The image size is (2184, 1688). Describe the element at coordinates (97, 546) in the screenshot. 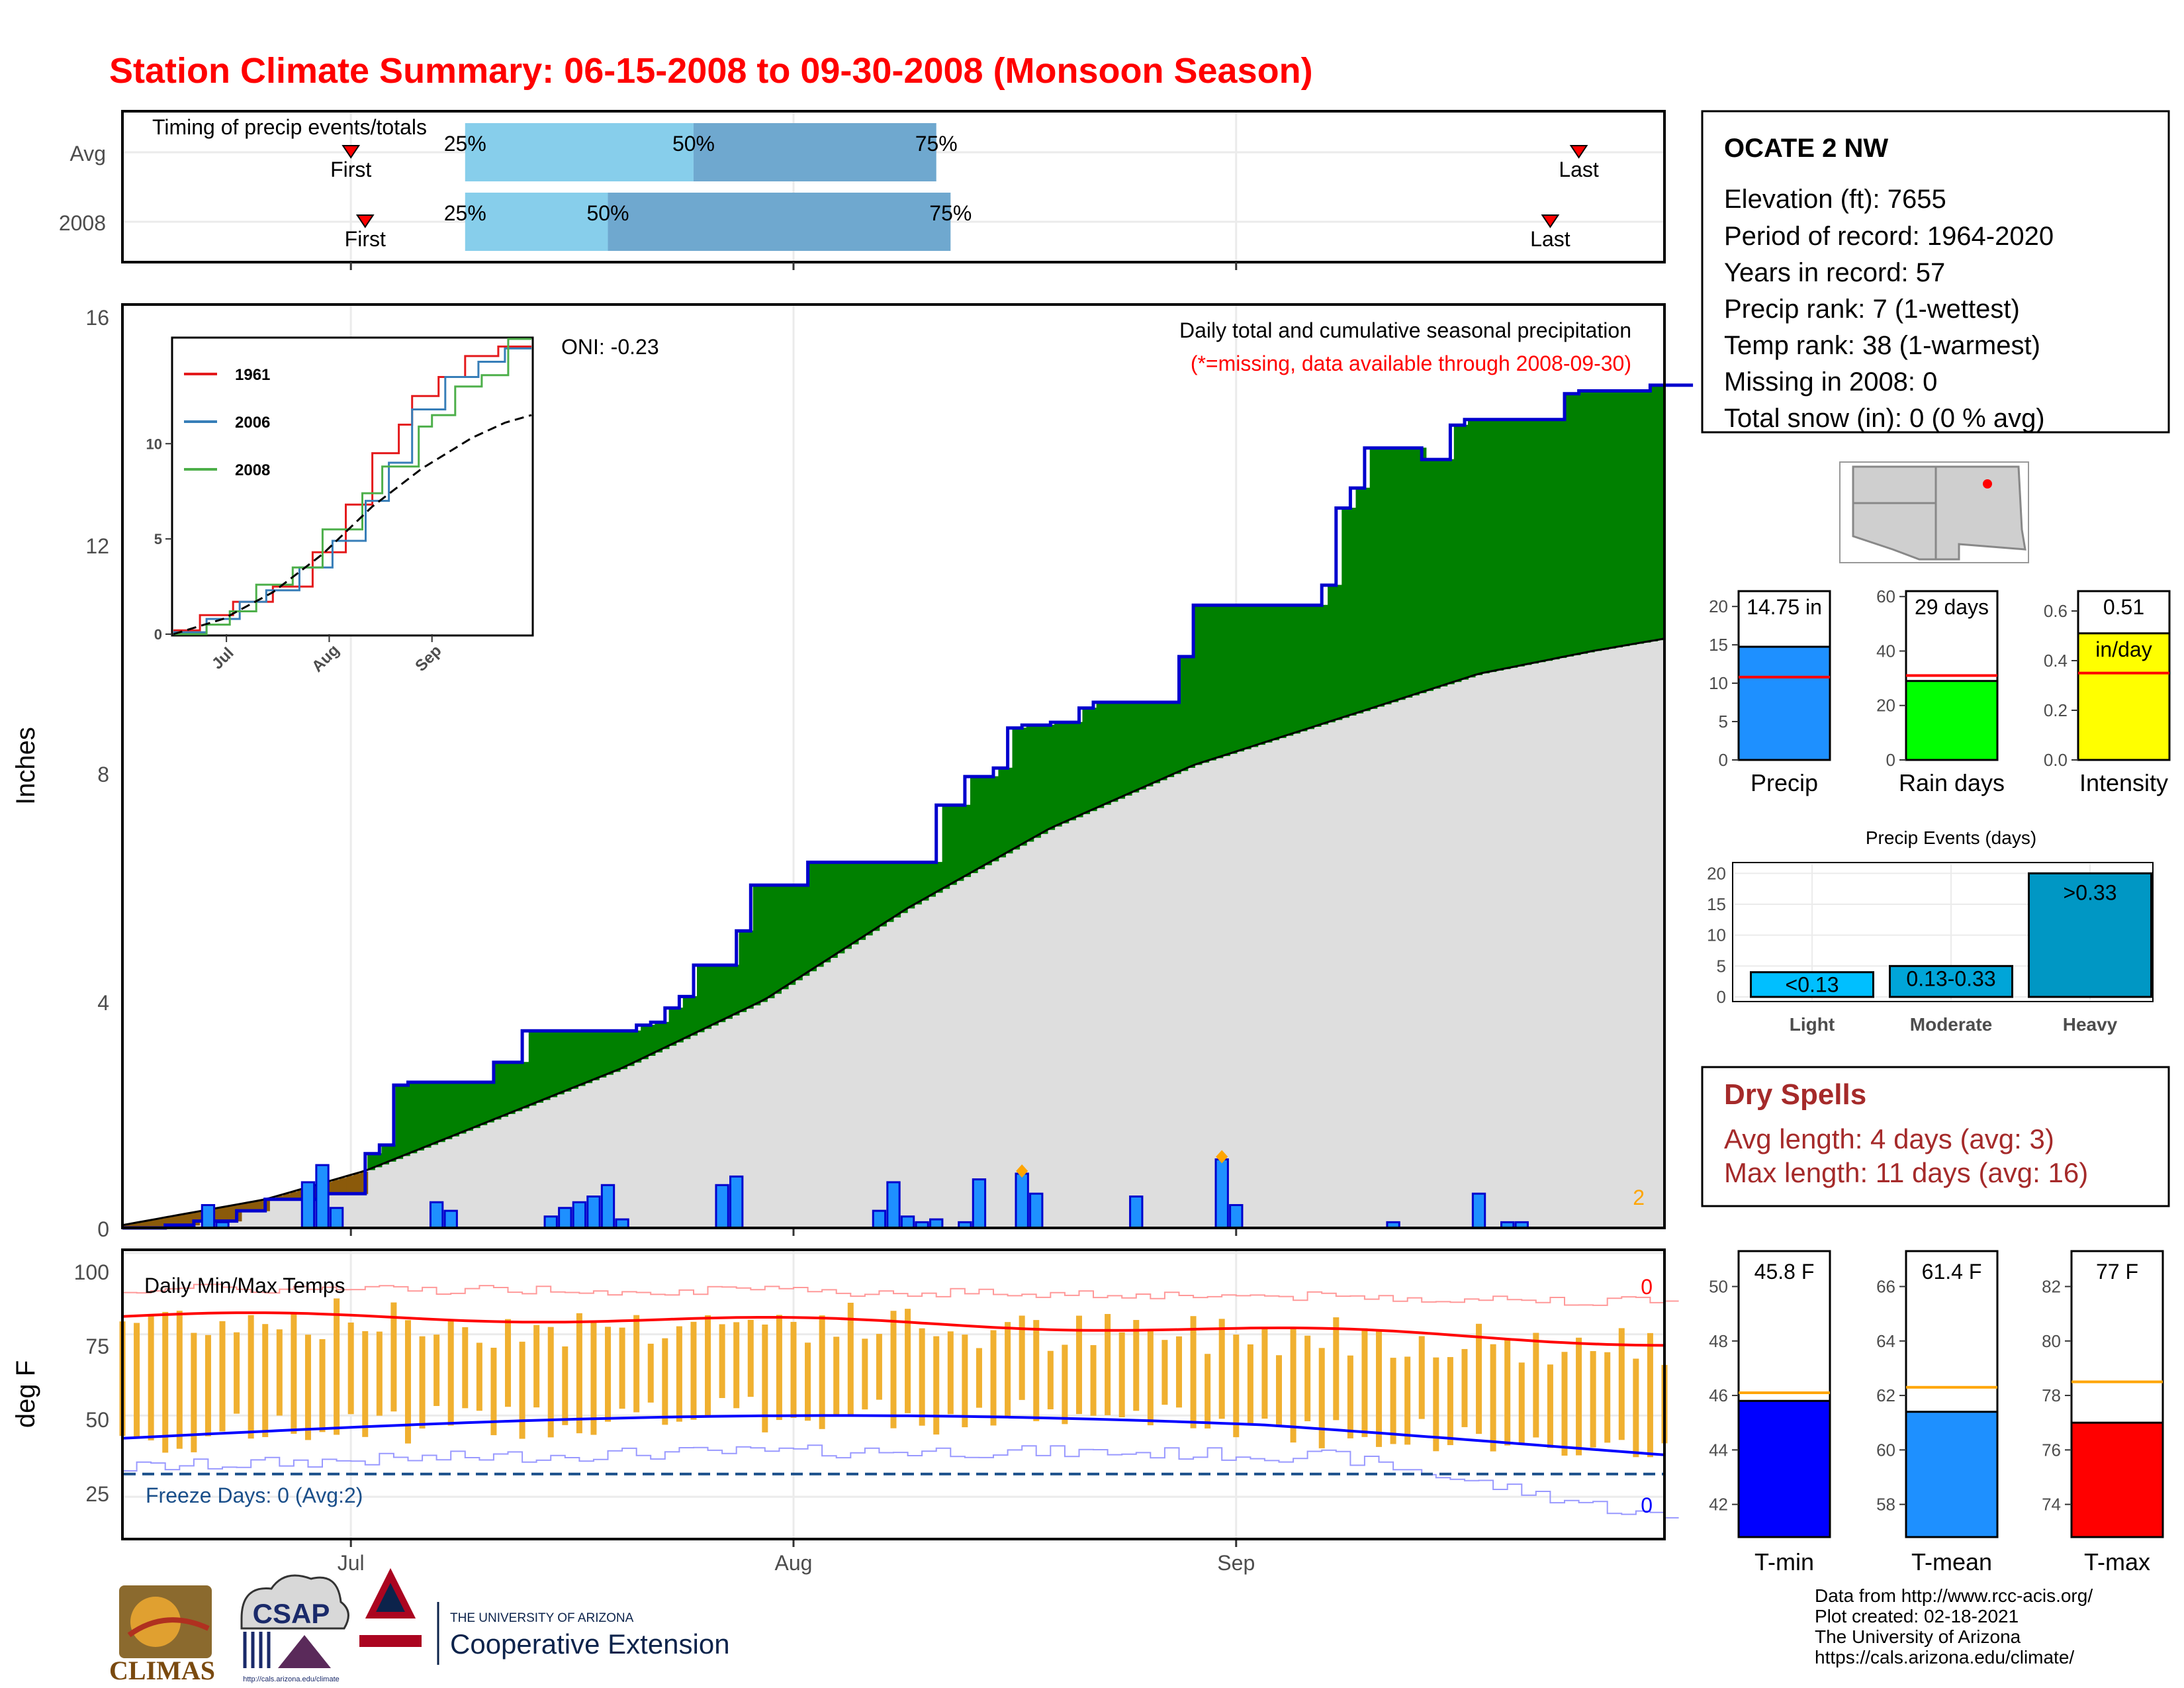

I see `precip-ytick-12: 12` at that location.